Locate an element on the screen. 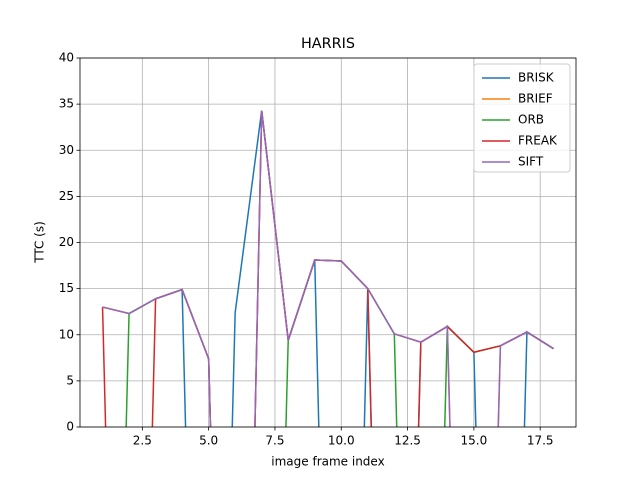  x-tick-label: 12.5 is located at coordinates (407, 441).